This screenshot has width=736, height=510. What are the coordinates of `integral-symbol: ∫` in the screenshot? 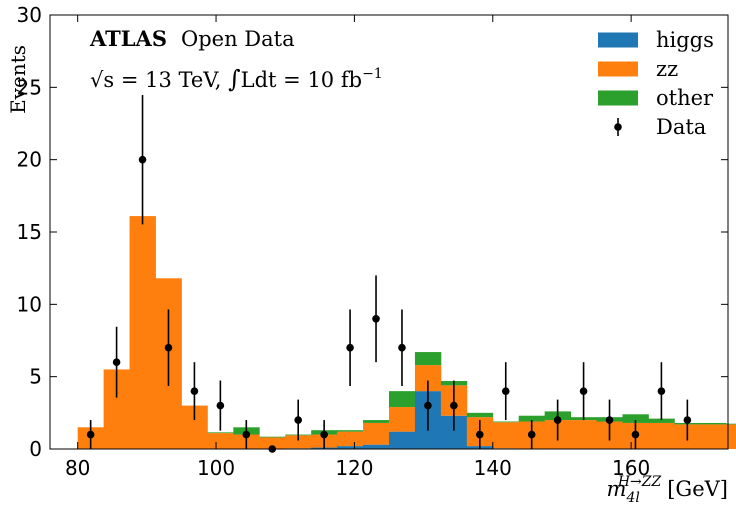 It's located at (234, 79).